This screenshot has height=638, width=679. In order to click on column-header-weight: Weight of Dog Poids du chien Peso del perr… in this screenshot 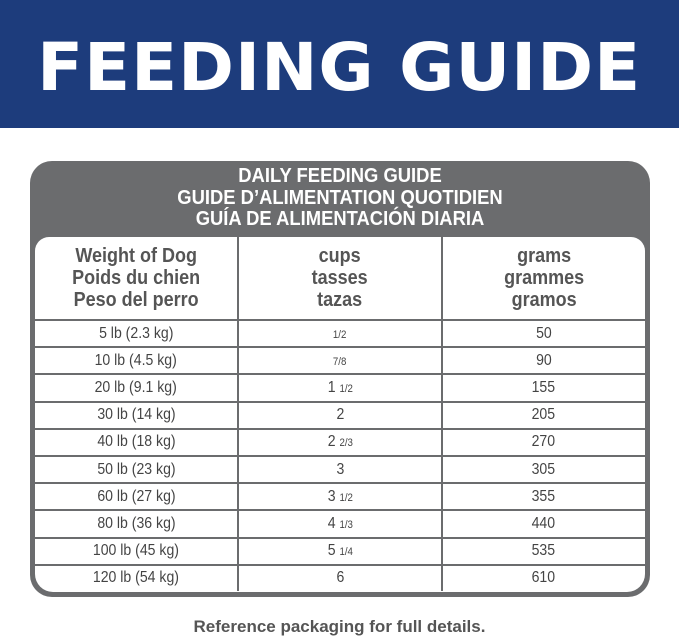, I will do `click(137, 279)`.